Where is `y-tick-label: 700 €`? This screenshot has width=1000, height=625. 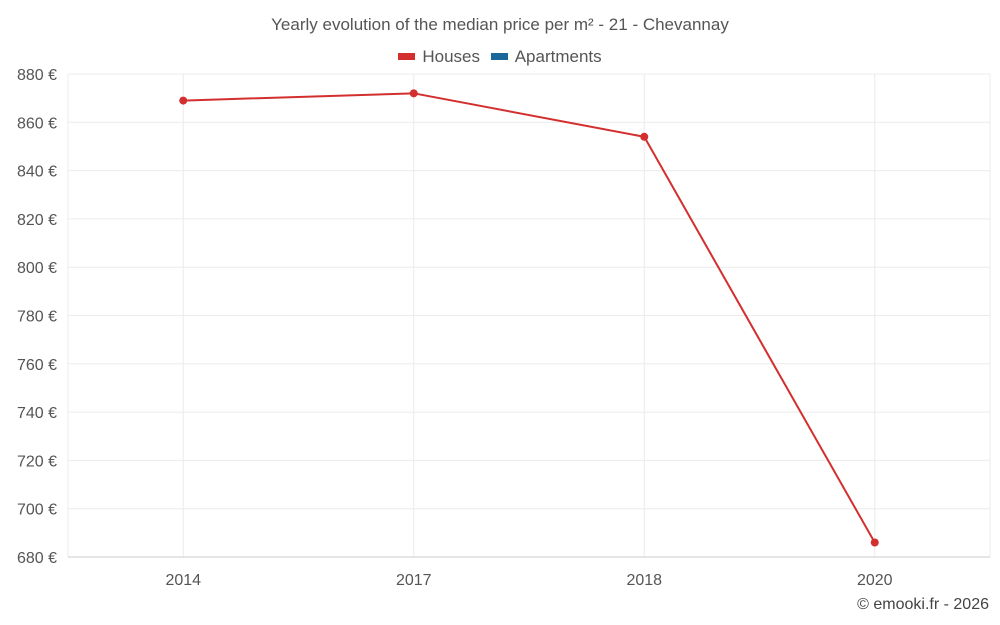
y-tick-label: 700 € is located at coordinates (37, 510).